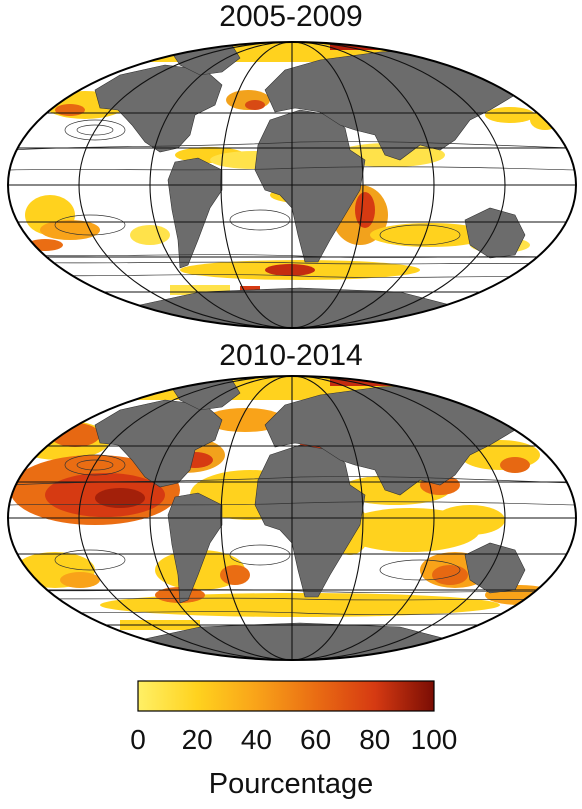 This screenshot has height=809, width=582. Describe the element at coordinates (375, 739) in the screenshot. I see `colorbar-tick-label: 80` at that location.